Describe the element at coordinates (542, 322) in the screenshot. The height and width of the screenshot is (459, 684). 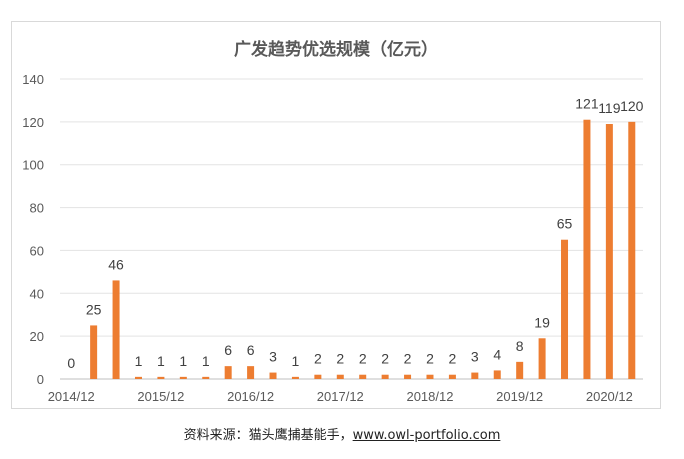
I see `data-label: 19` at that location.